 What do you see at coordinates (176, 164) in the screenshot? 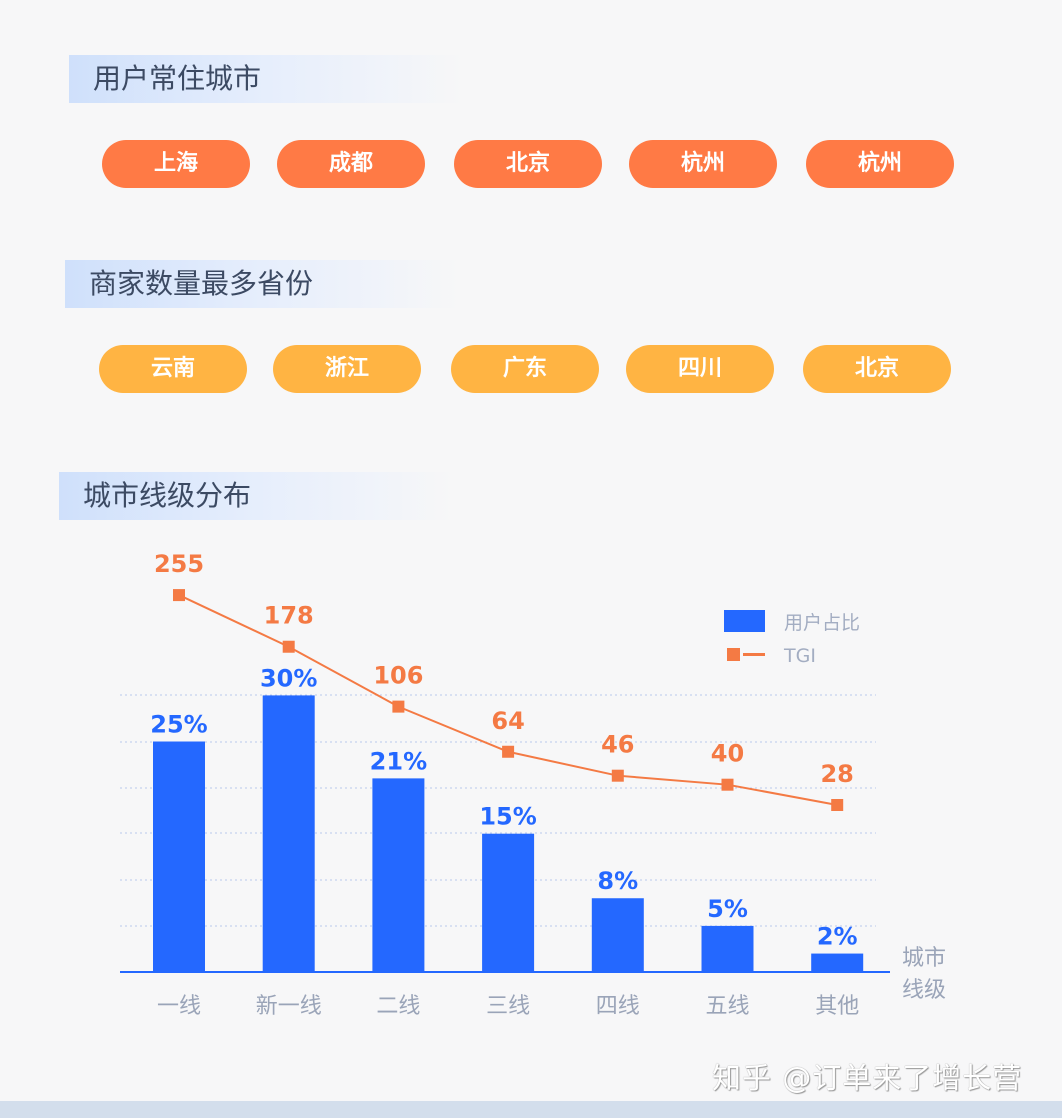
I see `city-pill: 上海` at bounding box center [176, 164].